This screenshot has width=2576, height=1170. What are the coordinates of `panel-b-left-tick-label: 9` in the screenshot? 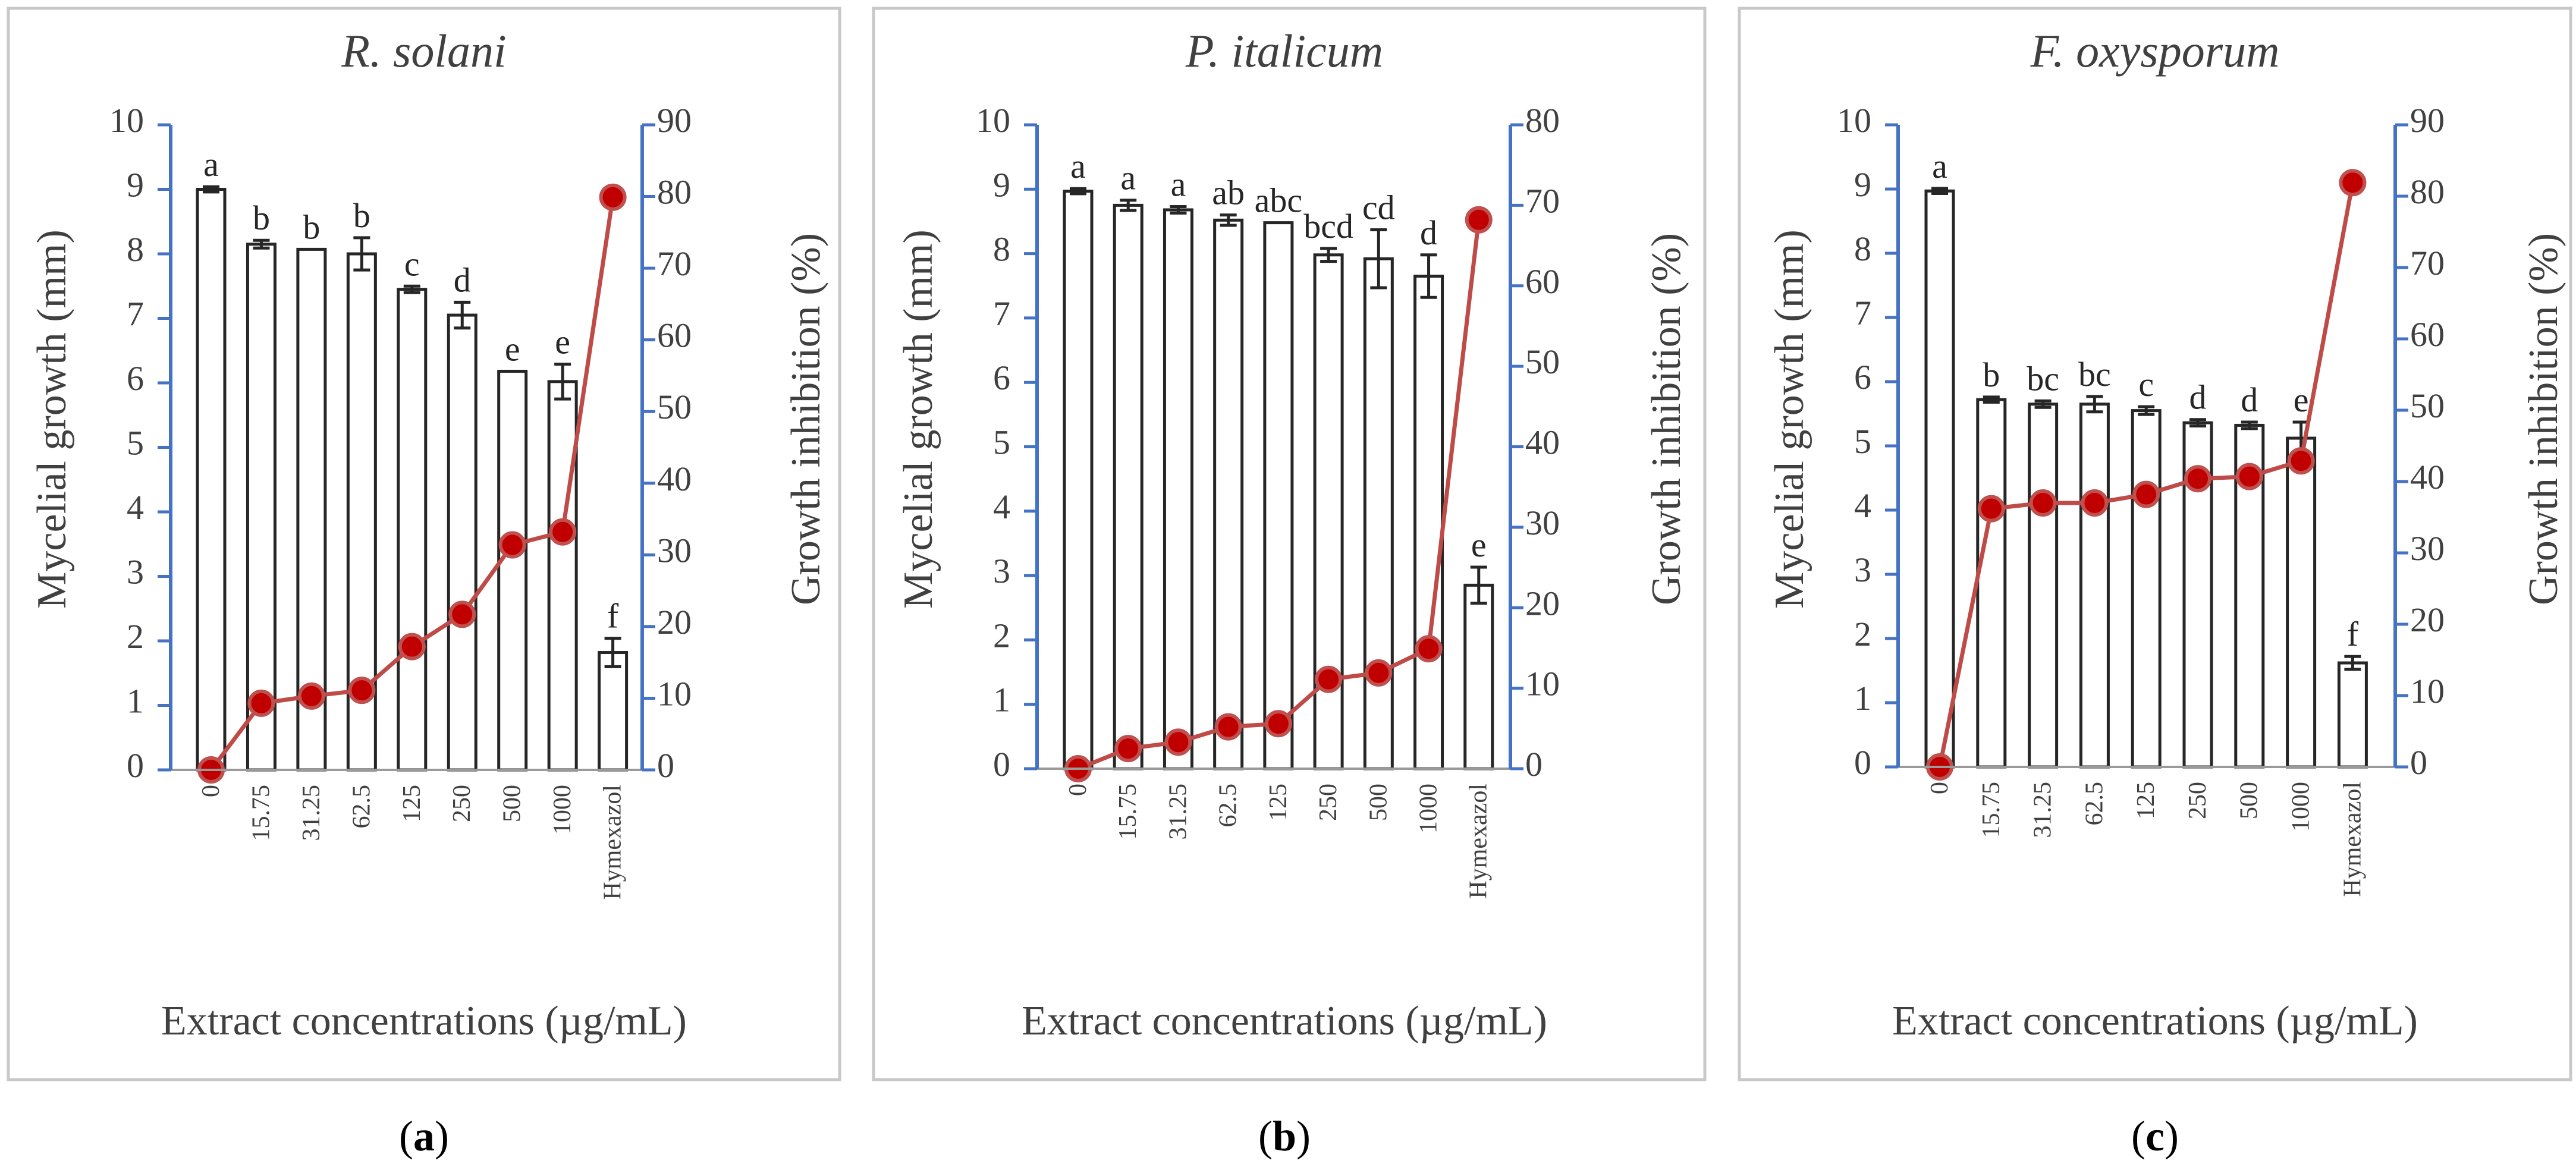 It's located at (1001, 184).